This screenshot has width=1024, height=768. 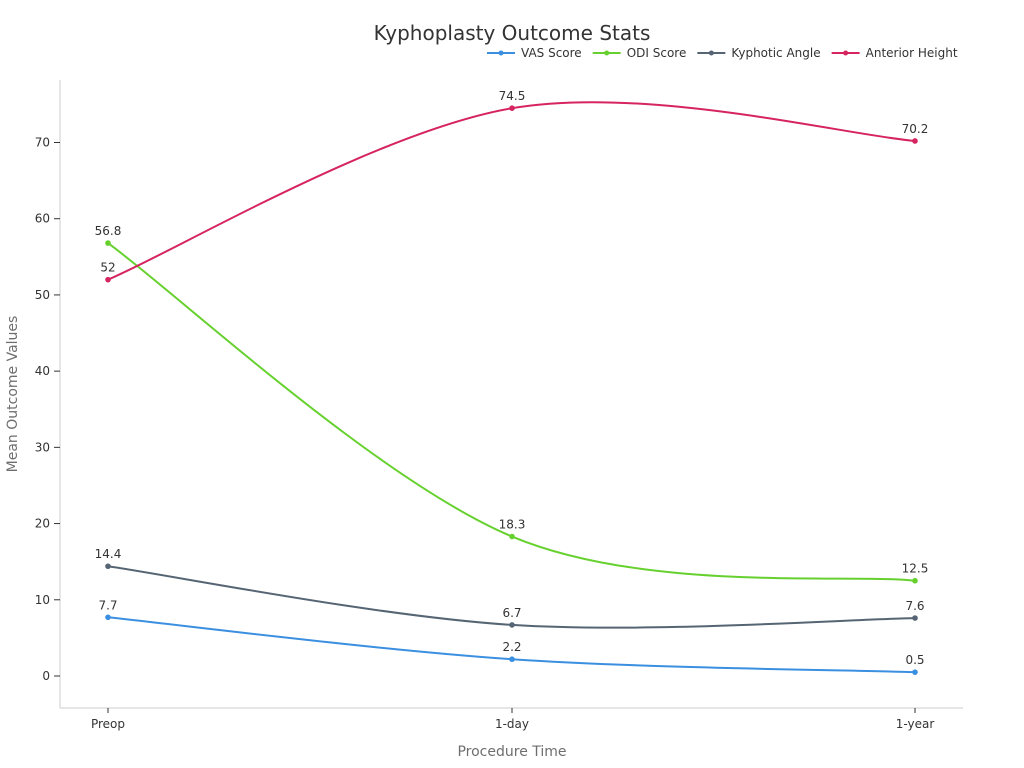 What do you see at coordinates (915, 724) in the screenshot?
I see `x-tick-label: 1-year` at bounding box center [915, 724].